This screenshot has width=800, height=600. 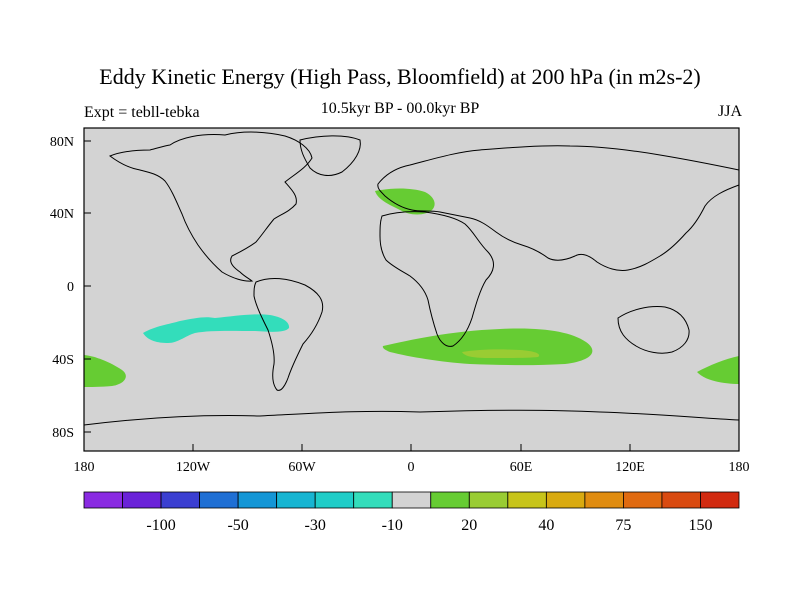 What do you see at coordinates (142, 112) in the screenshot?
I see `experiment-label: Expt = tebll-tebka` at bounding box center [142, 112].